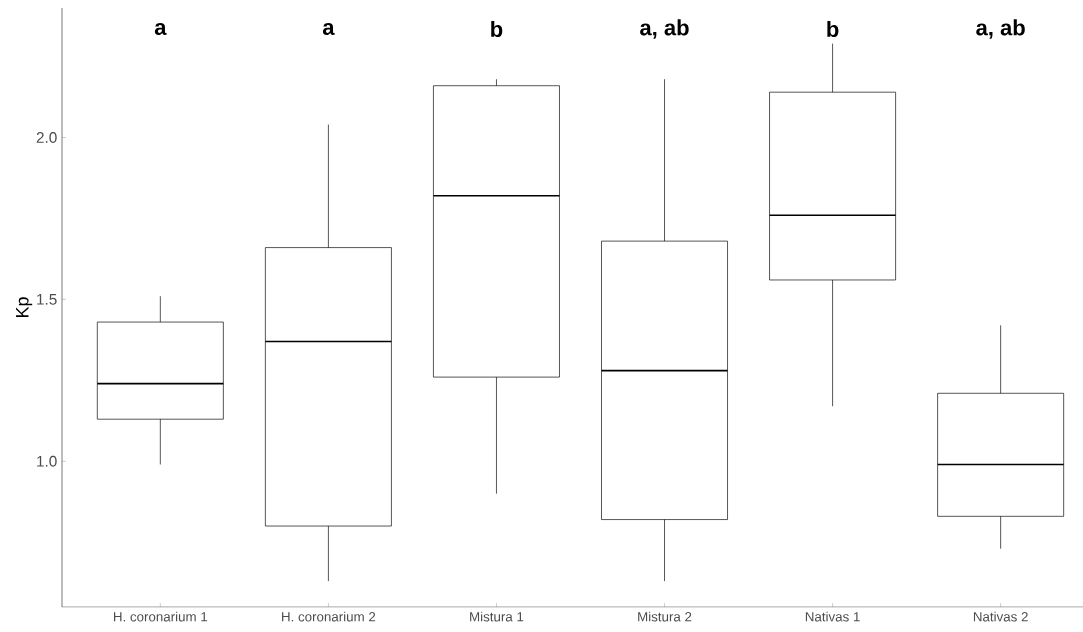  Describe the element at coordinates (1000, 616) in the screenshot. I see `x-tick-label: Nativas 2` at that location.